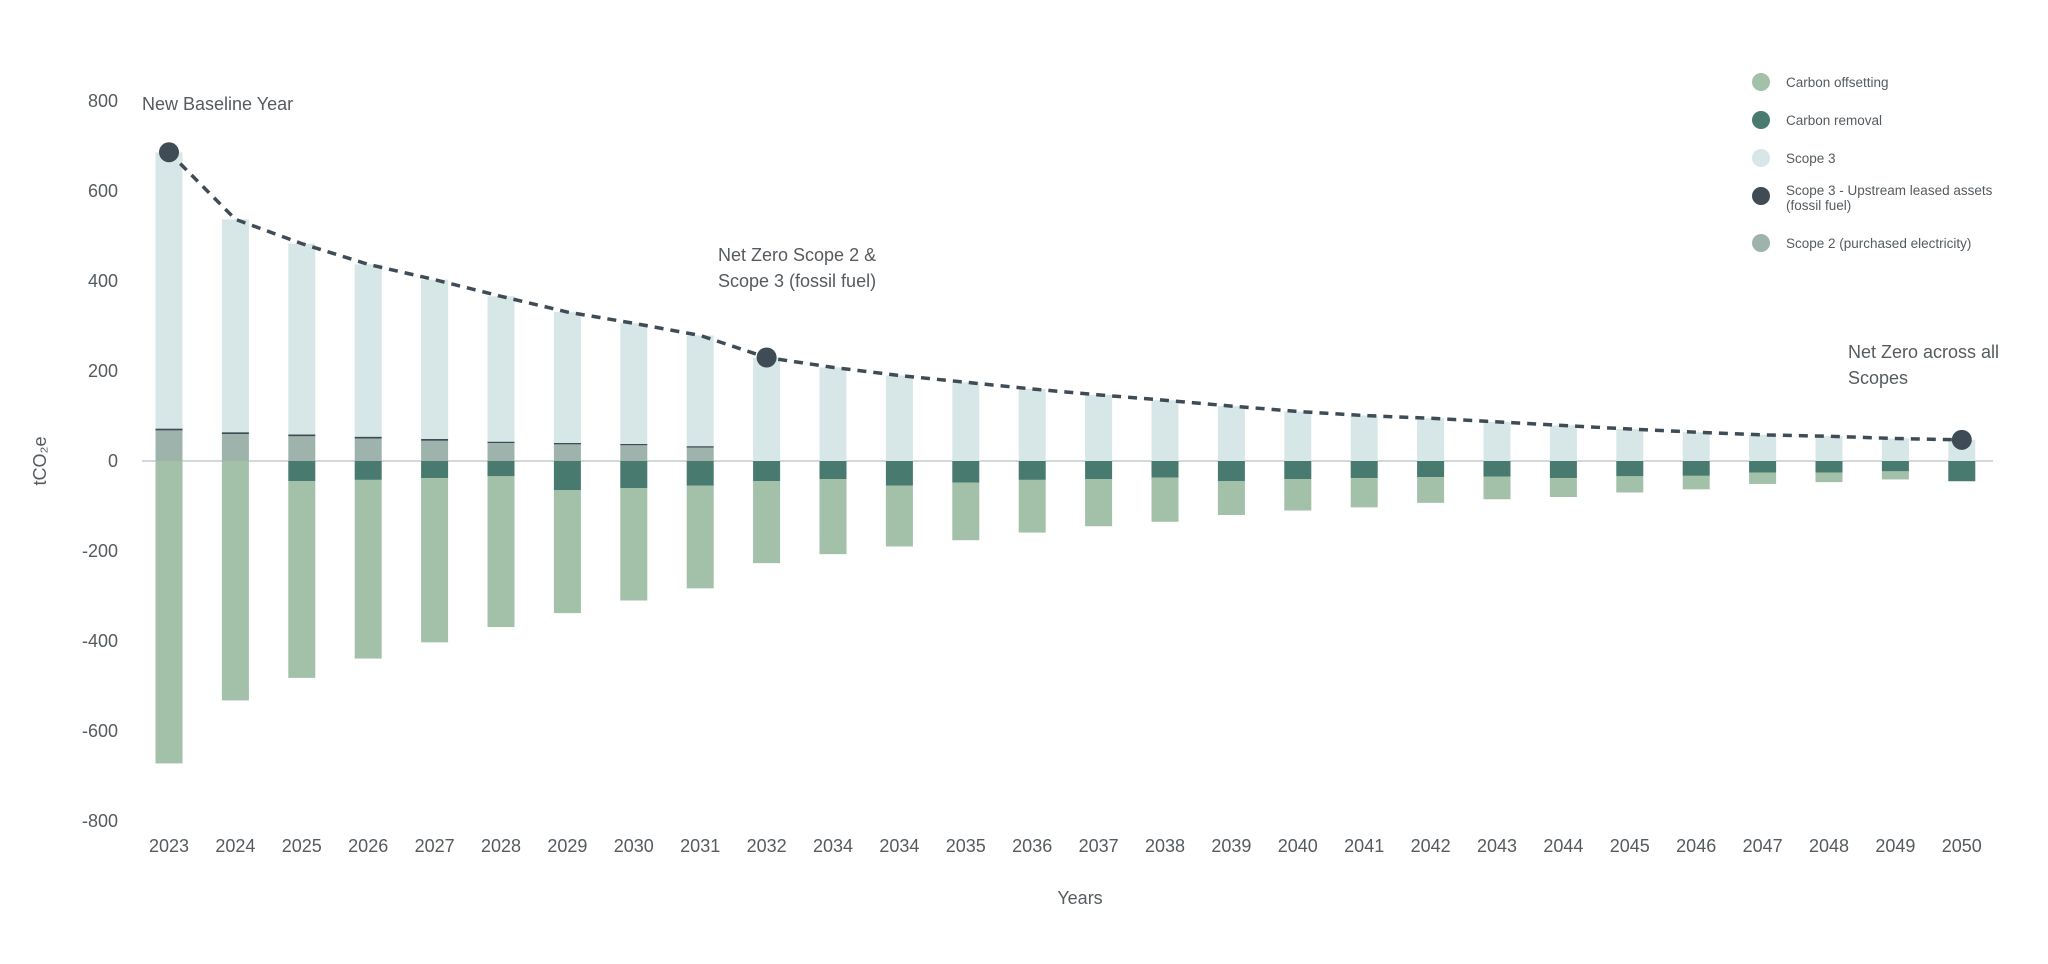  What do you see at coordinates (1811, 158) in the screenshot?
I see `legend-label: Scope 3` at bounding box center [1811, 158].